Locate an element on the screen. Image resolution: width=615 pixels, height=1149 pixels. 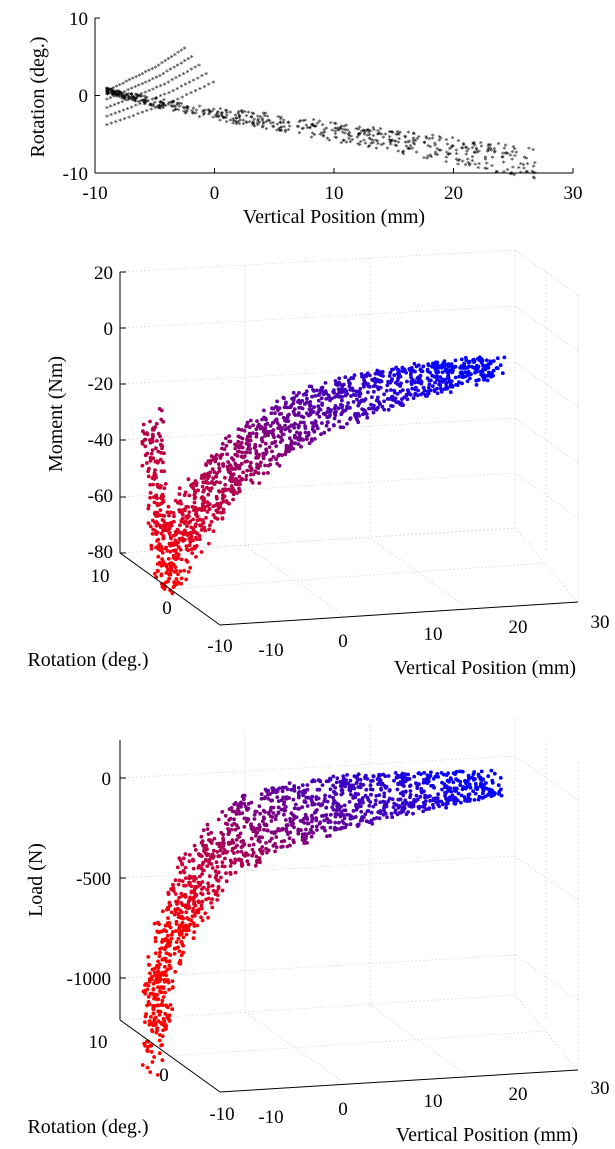
plot3-z-axis-label: Load (N) is located at coordinates (36, 880).